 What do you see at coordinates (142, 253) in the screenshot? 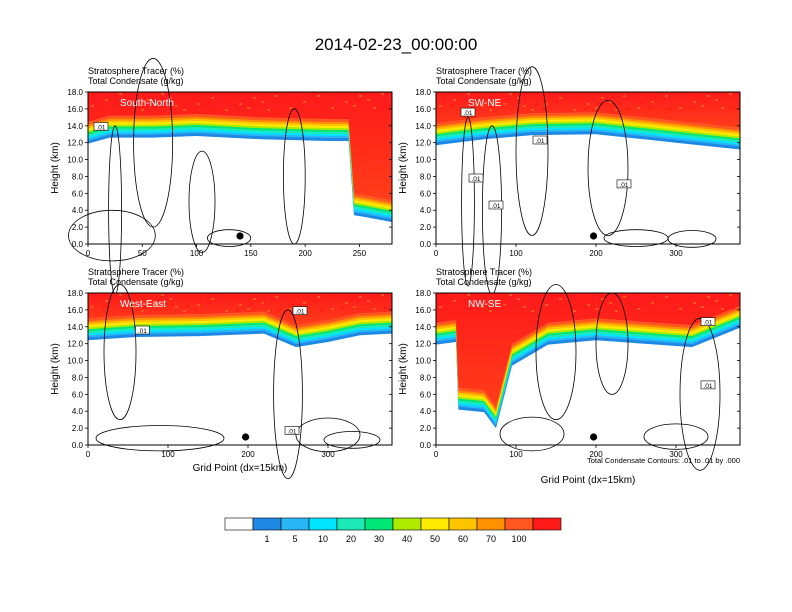
I see `x-tick-label: 50` at bounding box center [142, 253].